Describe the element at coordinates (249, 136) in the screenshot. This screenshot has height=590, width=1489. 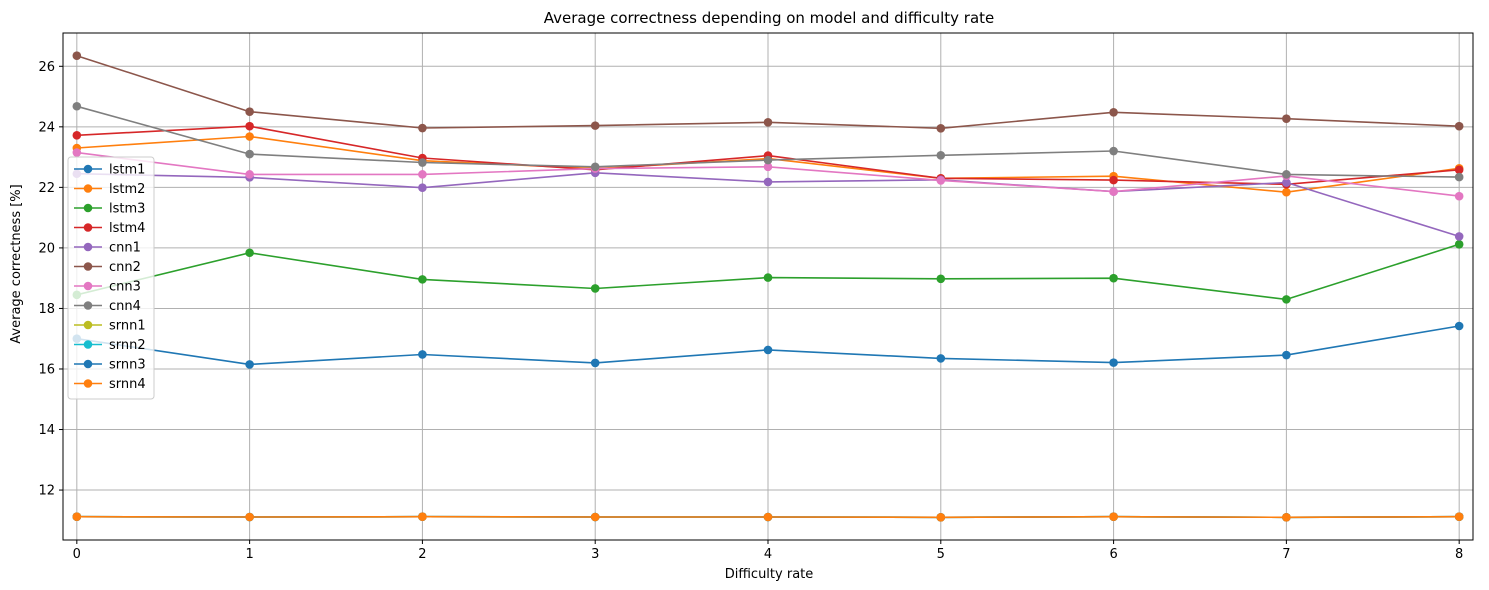
I see `data-point-lstm2` at that location.